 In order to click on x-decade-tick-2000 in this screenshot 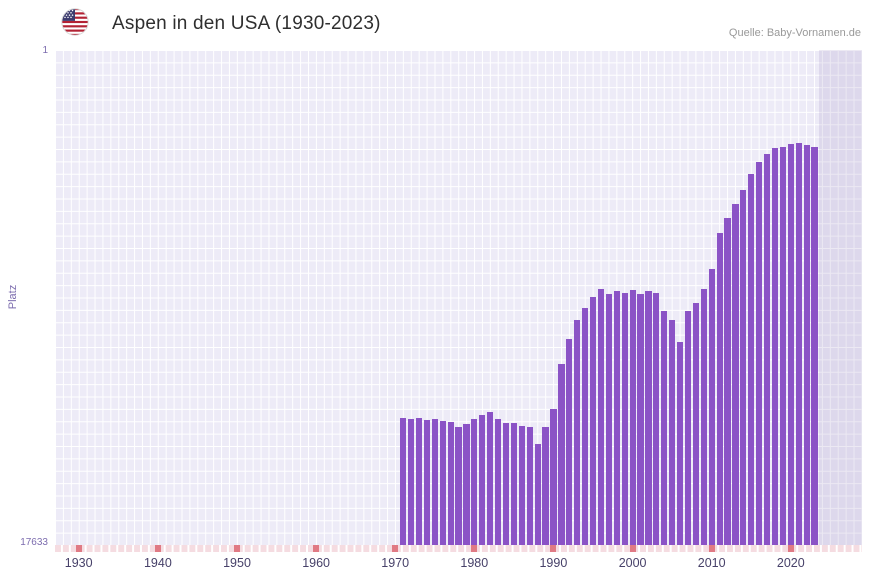, I will do `click(632, 548)`.